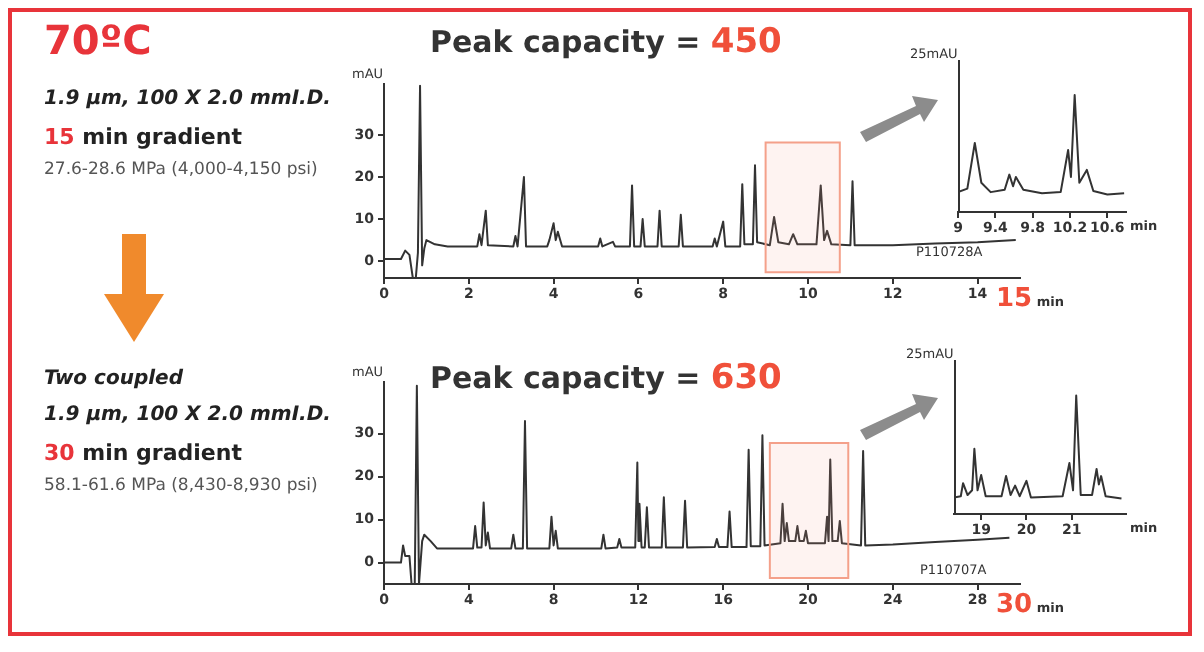 This screenshot has width=1204, height=652. I want to click on text: 27.6-28.6 MPa (4,000-4,150 psi), so click(181, 170).